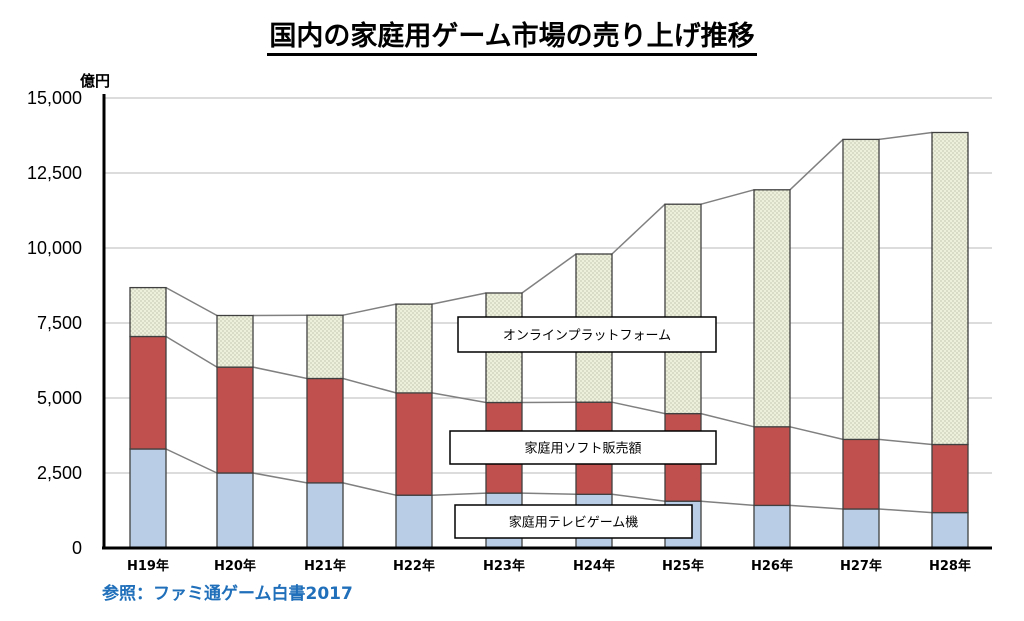  I want to click on x-tick-label: H19年, so click(148, 566).